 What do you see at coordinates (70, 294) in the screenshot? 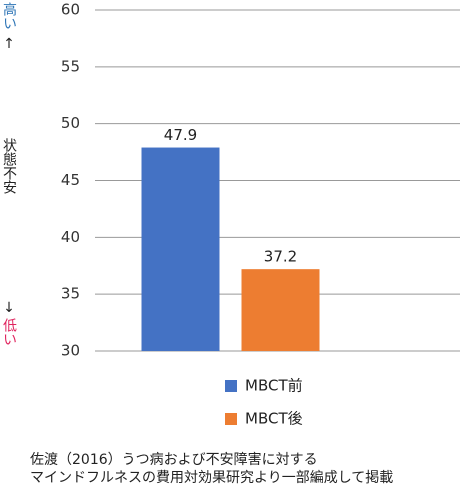
I see `y-tick-label: 35` at bounding box center [70, 294].